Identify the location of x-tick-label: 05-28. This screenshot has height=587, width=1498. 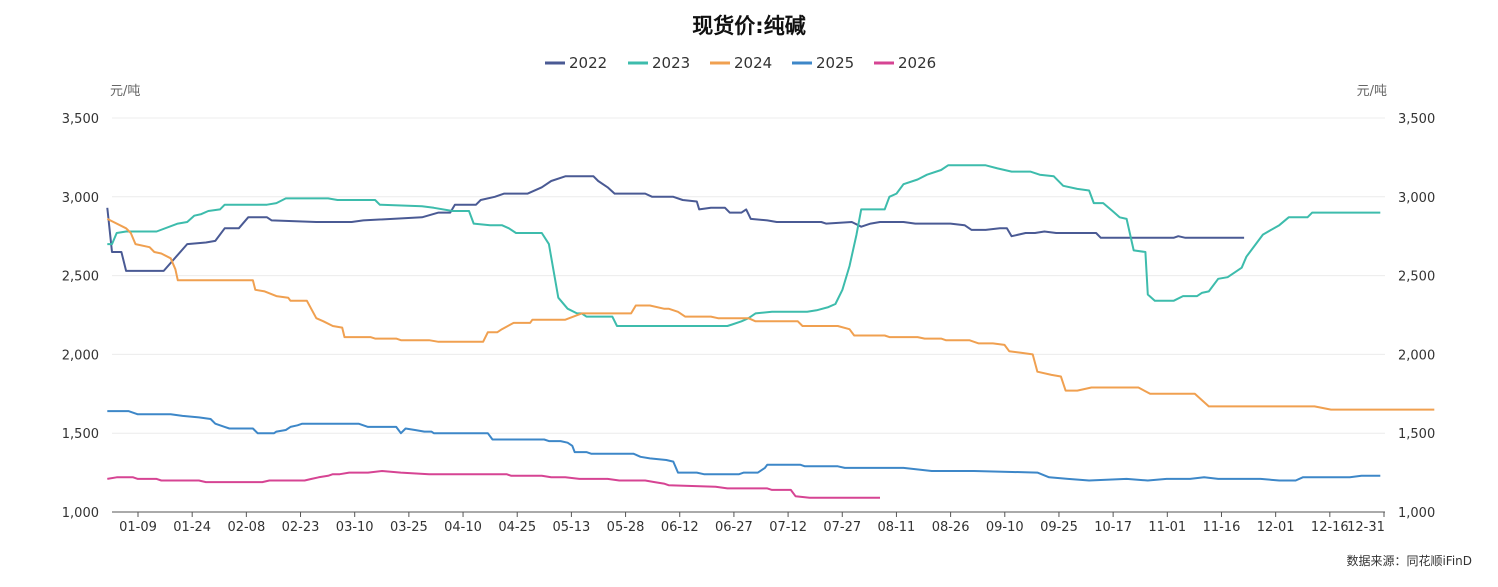
(626, 527).